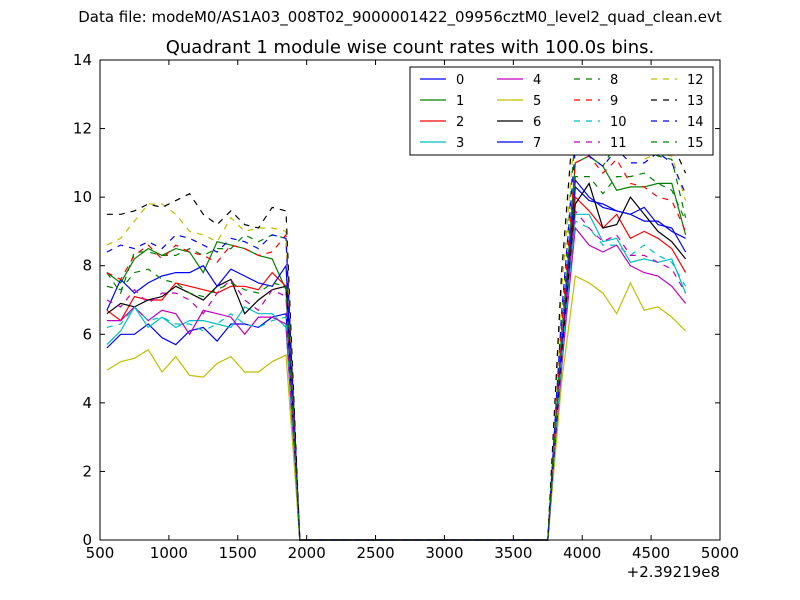  I want to click on y-tick-label: 4, so click(87, 403).